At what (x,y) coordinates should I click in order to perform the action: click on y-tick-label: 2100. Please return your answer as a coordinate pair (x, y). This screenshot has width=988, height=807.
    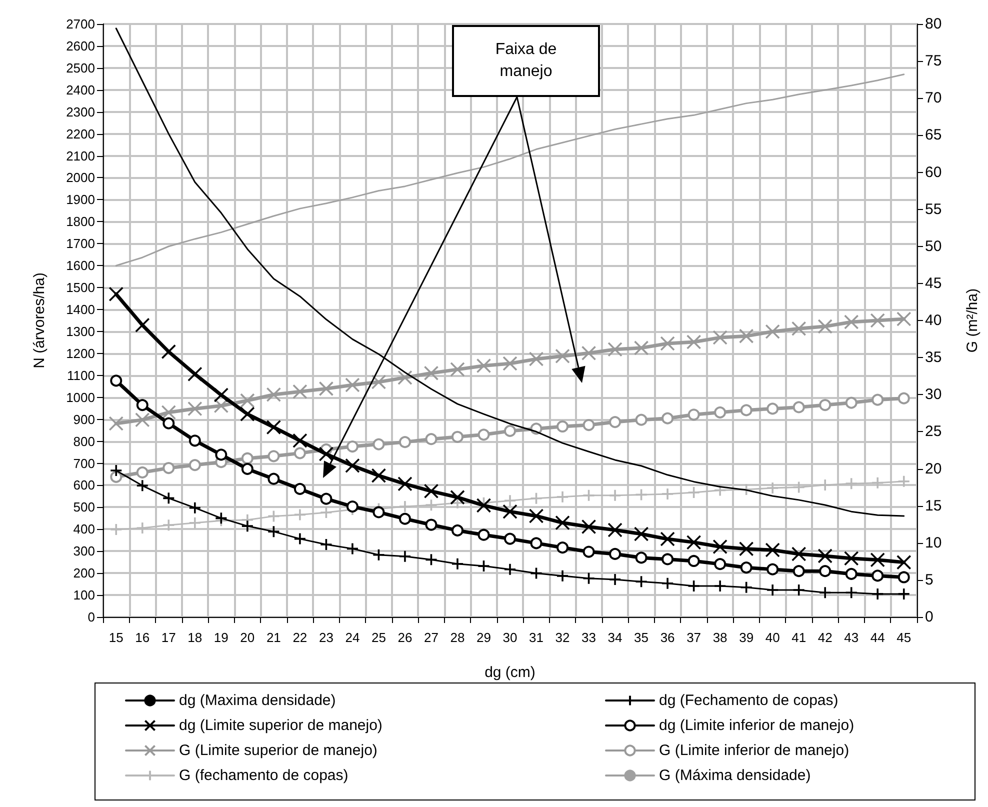
    Looking at the image, I should click on (80, 156).